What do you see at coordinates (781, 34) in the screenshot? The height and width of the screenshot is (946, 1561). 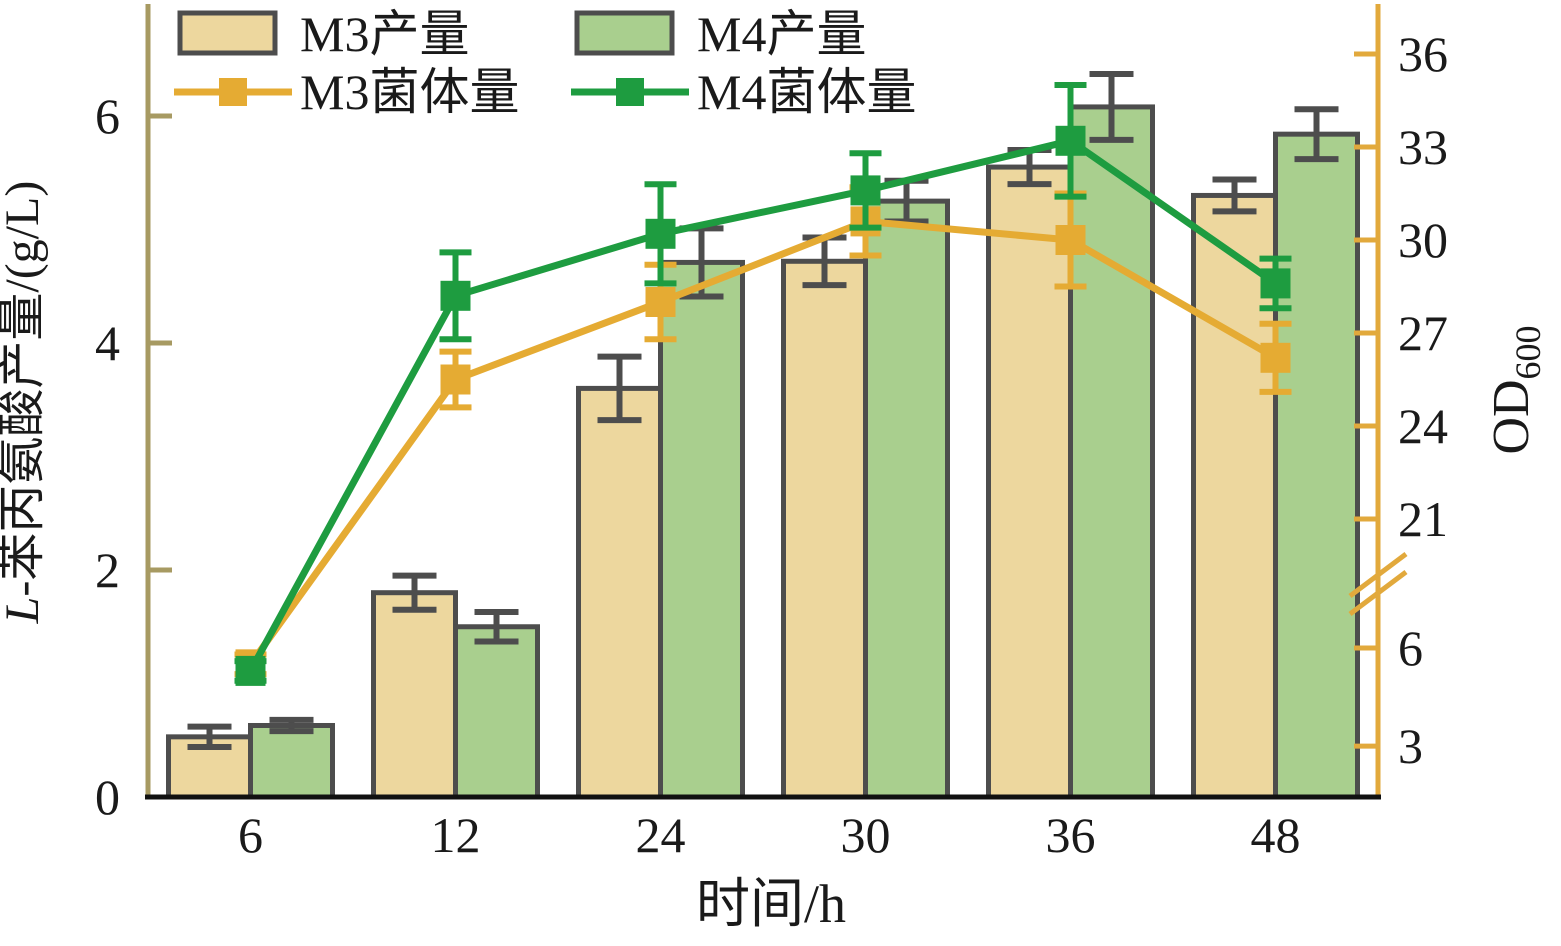 I see `legend-label-m4-yield: M4产量` at bounding box center [781, 34].